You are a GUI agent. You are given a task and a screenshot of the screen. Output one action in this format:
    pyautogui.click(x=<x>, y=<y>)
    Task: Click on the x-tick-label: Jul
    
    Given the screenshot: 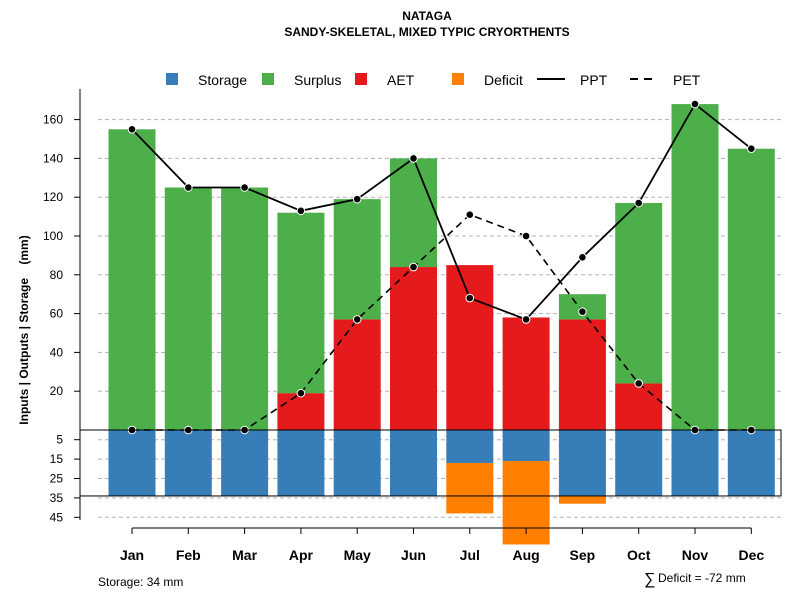 What is the action you would take?
    pyautogui.click(x=470, y=555)
    